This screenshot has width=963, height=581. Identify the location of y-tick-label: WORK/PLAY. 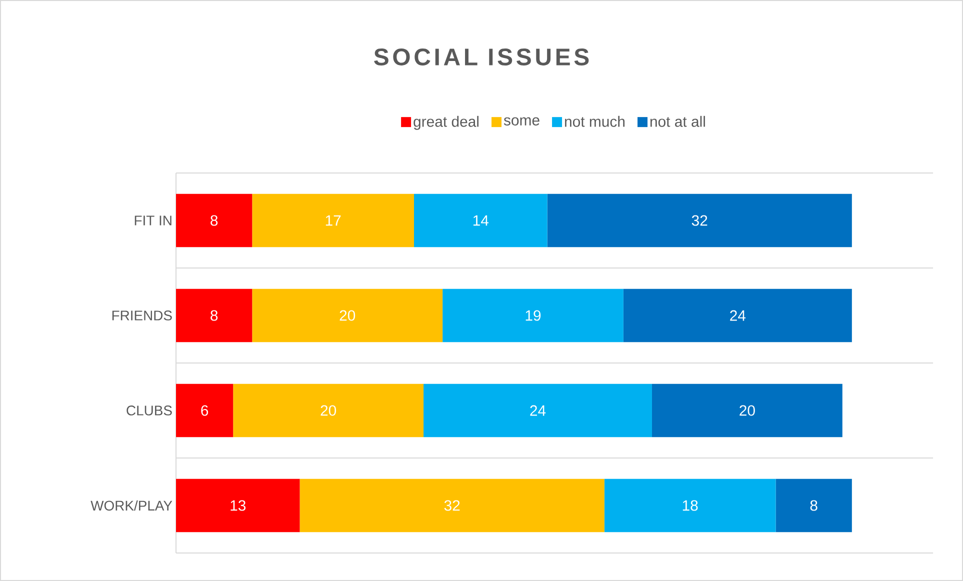
(131, 505).